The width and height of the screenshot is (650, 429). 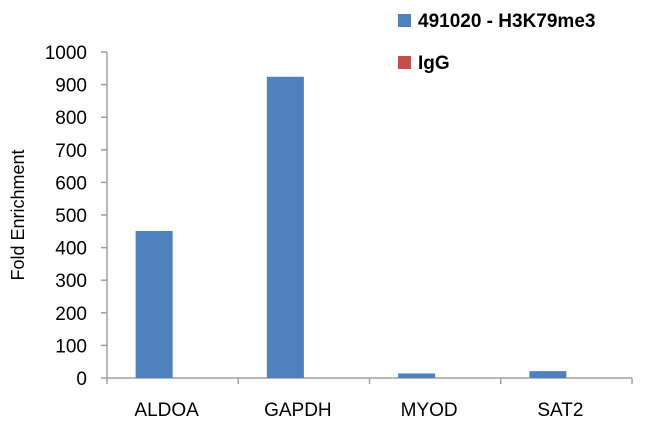 What do you see at coordinates (66, 53) in the screenshot?
I see `y-tick-label: 1000` at bounding box center [66, 53].